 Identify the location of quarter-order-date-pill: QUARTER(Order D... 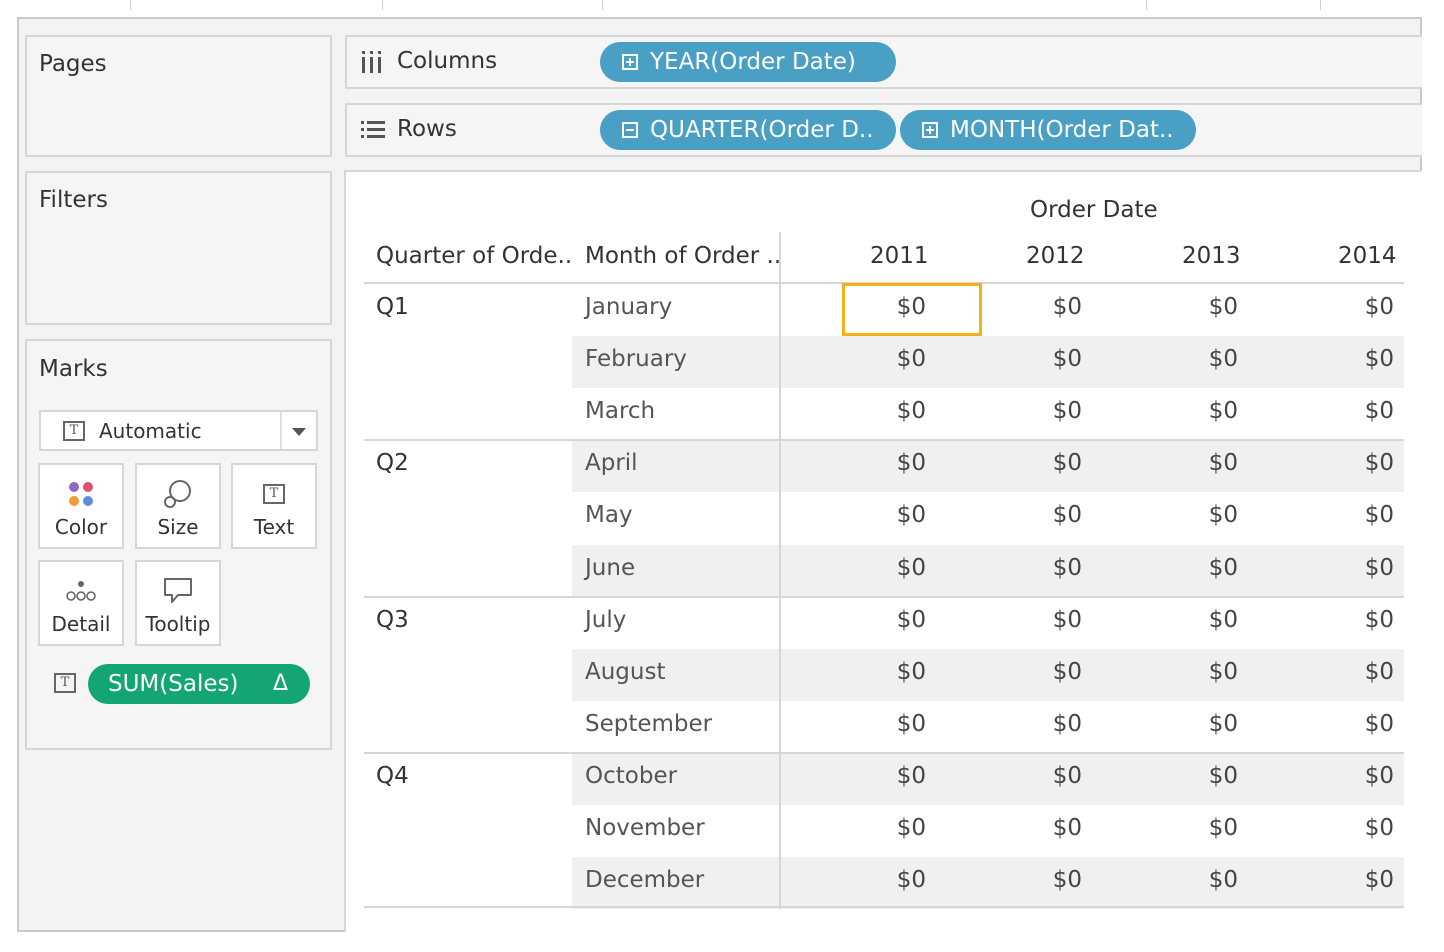
(748, 130).